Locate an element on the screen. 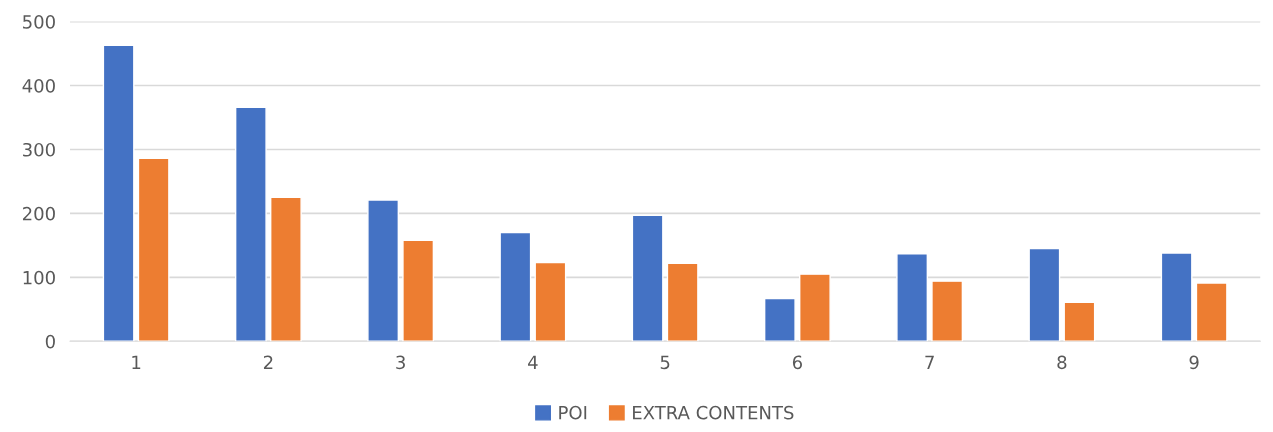 Image resolution: width=1273 pixels, height=432 pixels. x-tick-label: 5 is located at coordinates (665, 362).